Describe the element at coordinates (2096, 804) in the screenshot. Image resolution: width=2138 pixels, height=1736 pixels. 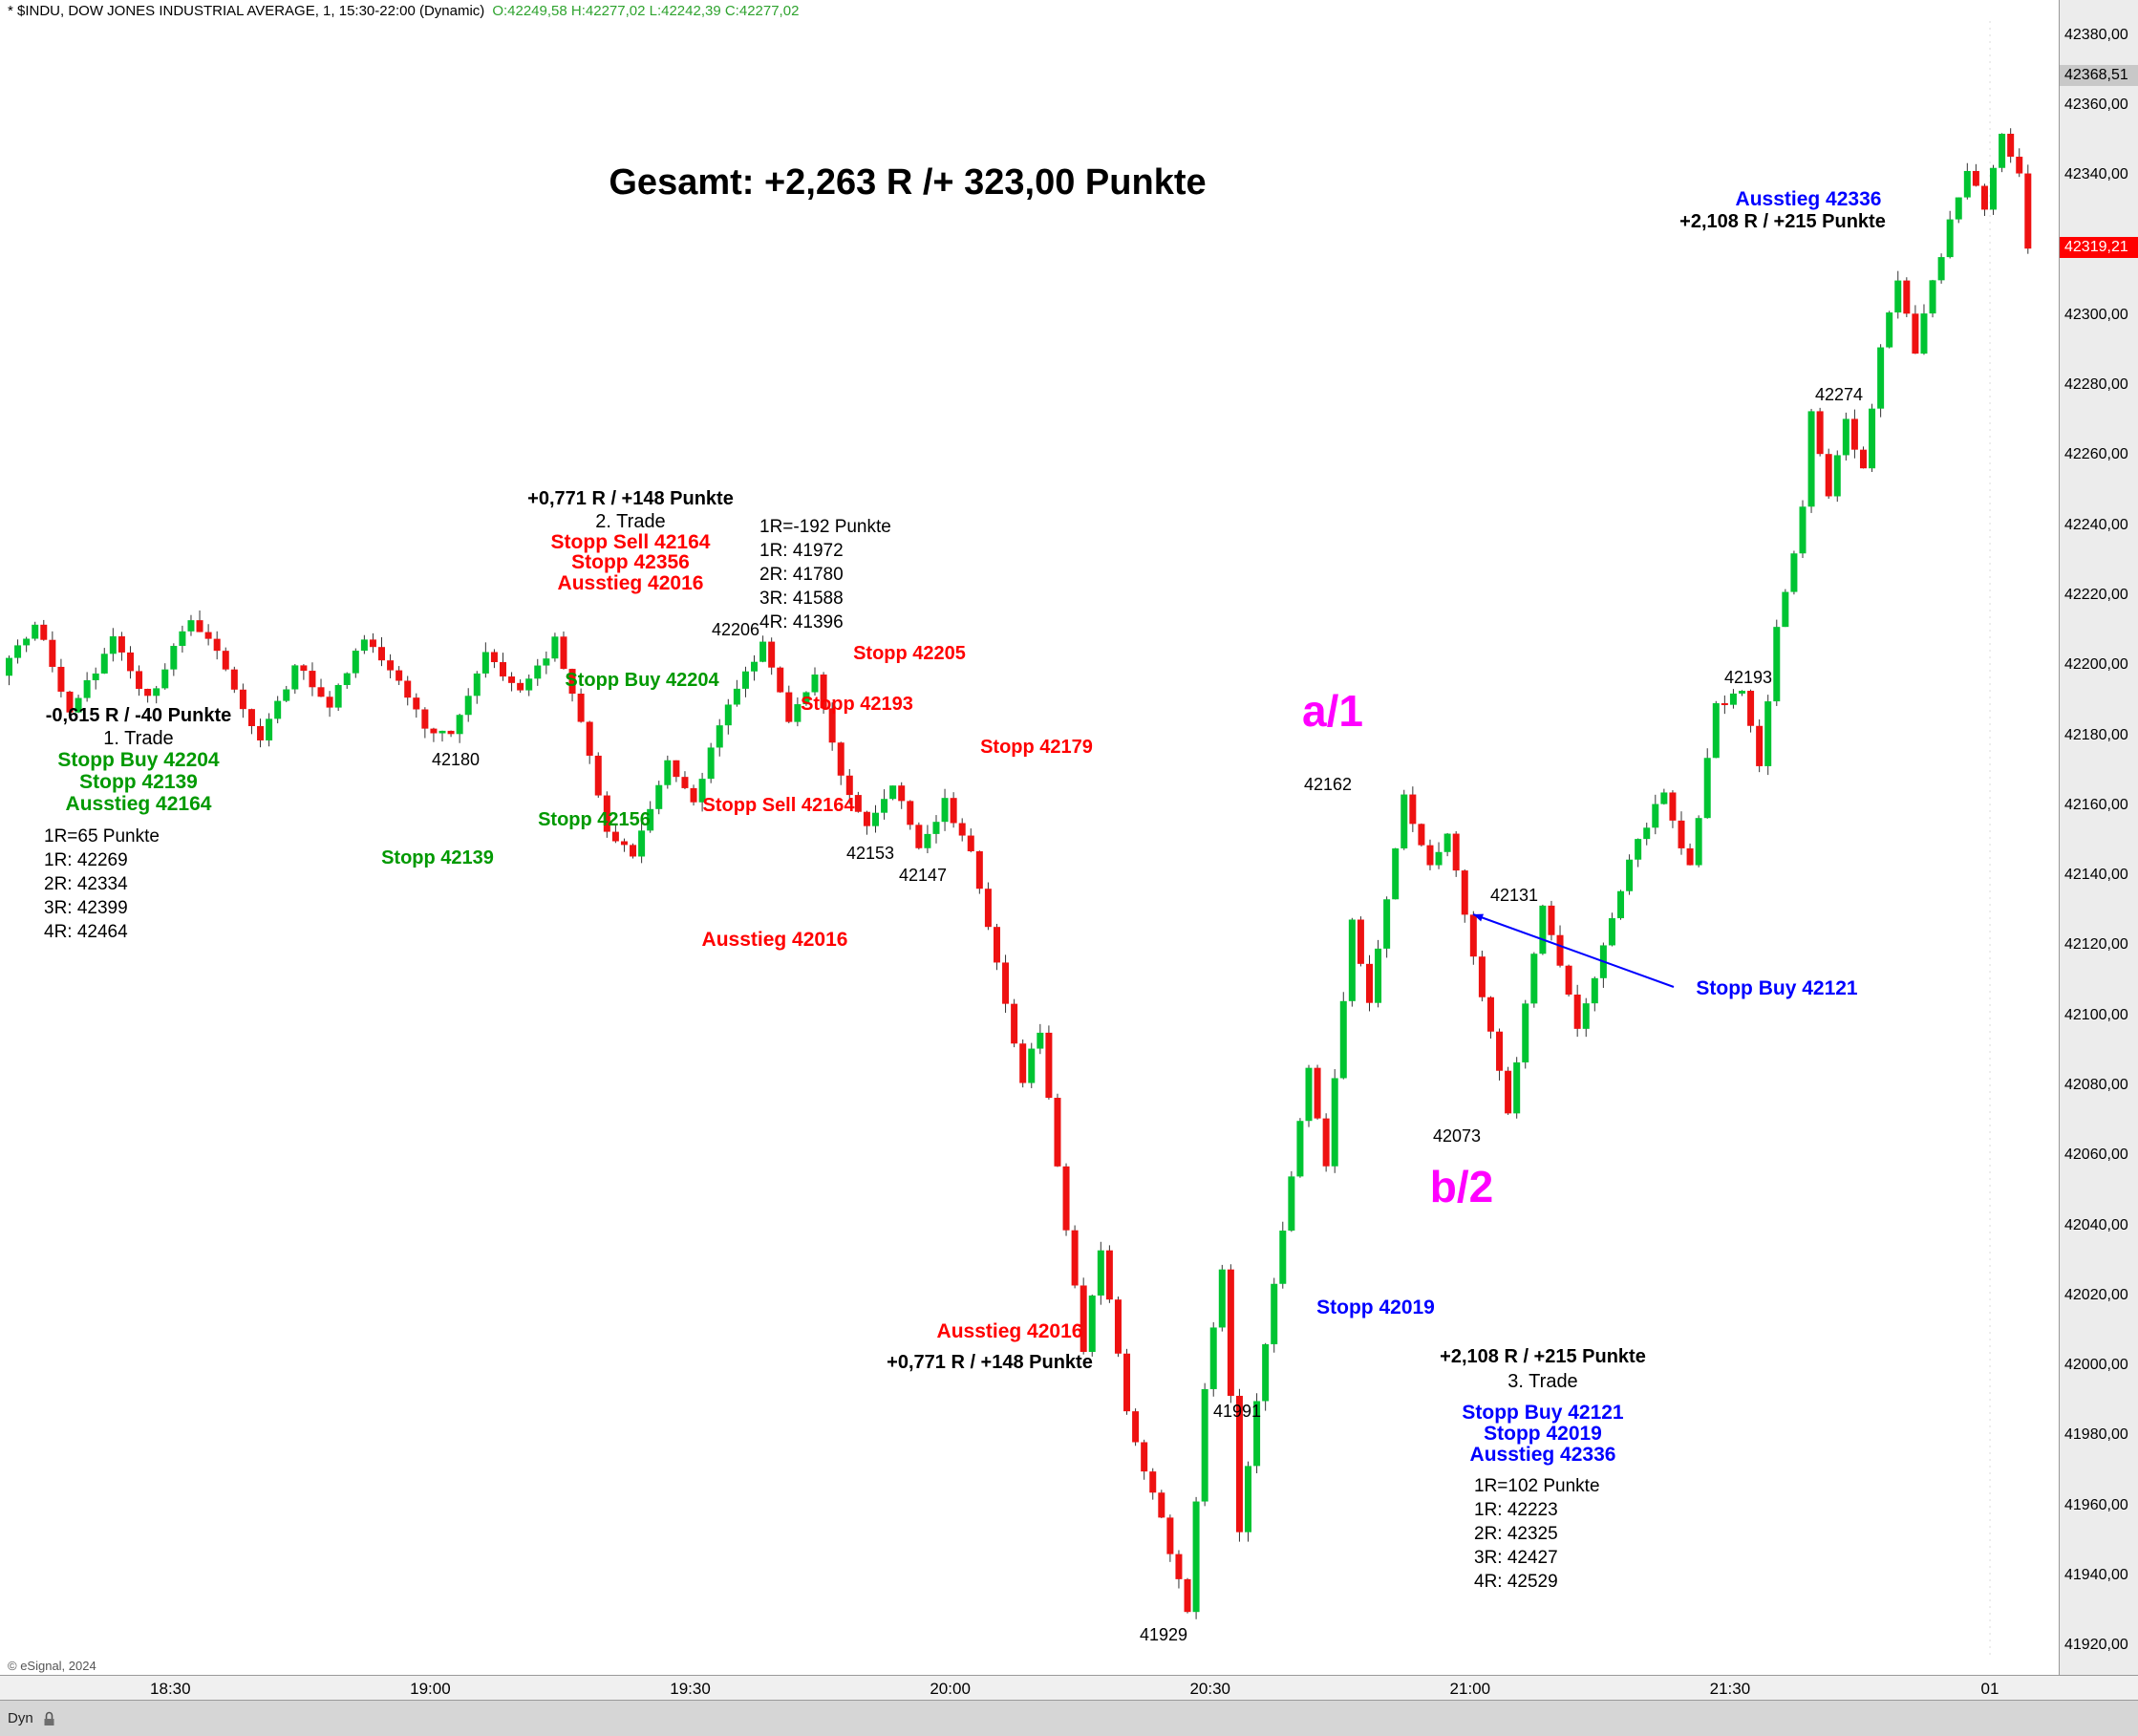
I see `price-axis-label: 42160,00` at that location.